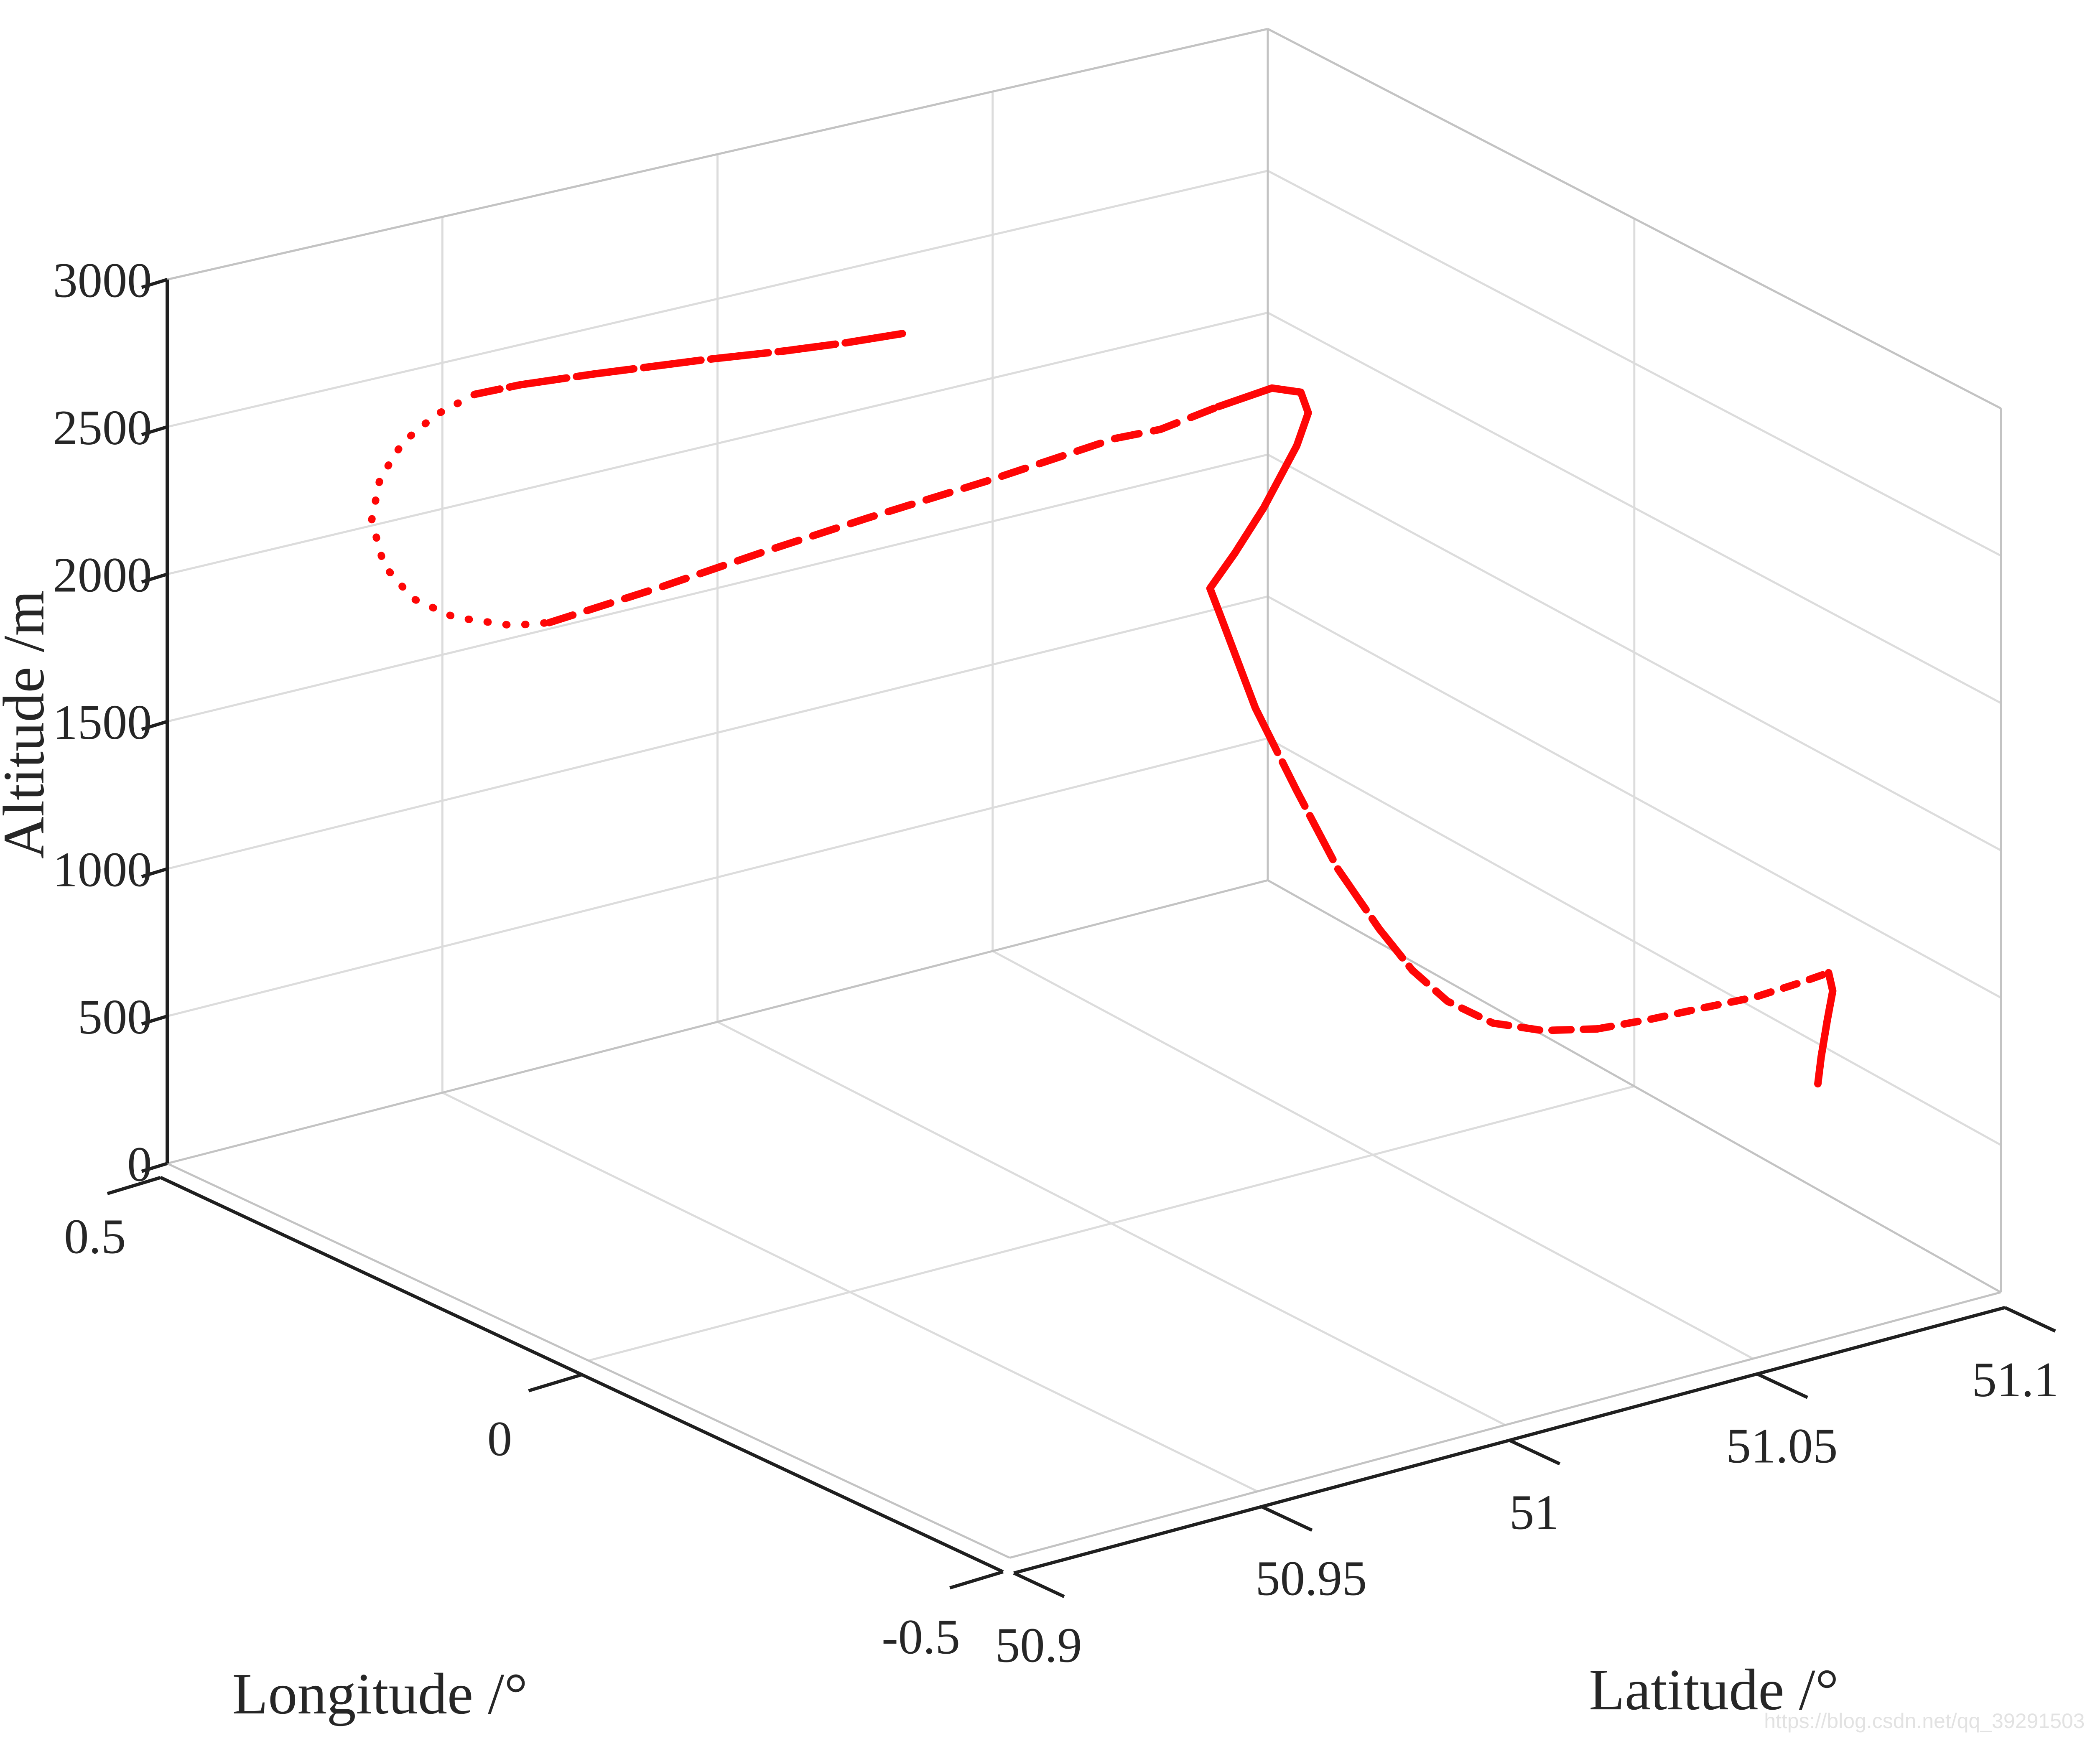 This screenshot has height=1764, width=2090. What do you see at coordinates (102, 280) in the screenshot?
I see `altitude-tick-label: 3000` at bounding box center [102, 280].